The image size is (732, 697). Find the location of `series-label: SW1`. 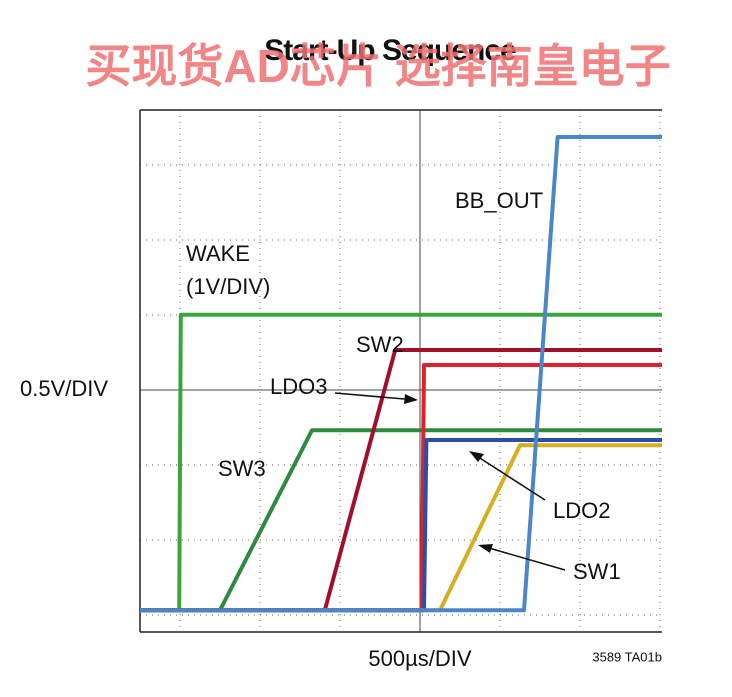

series-label: SW1 is located at coordinates (597, 571).